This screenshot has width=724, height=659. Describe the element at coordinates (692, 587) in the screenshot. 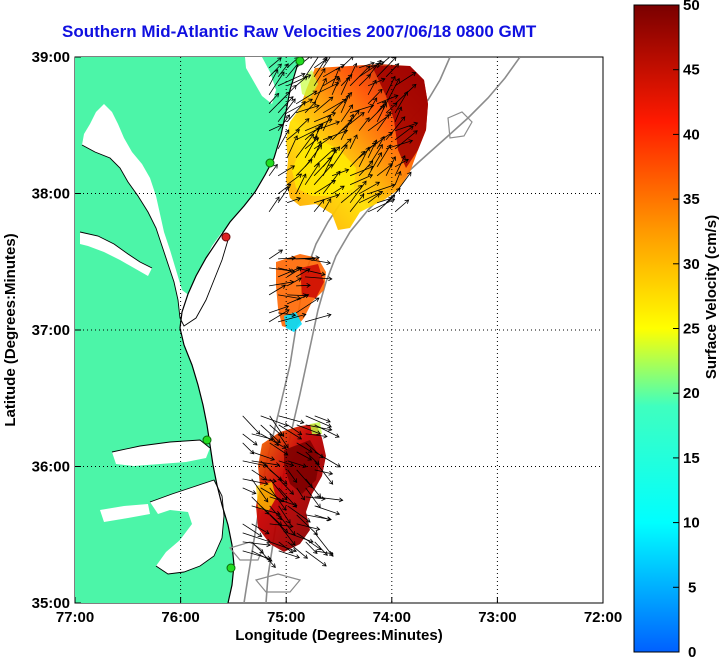

I see `colorbar-tick-label: 5` at that location.